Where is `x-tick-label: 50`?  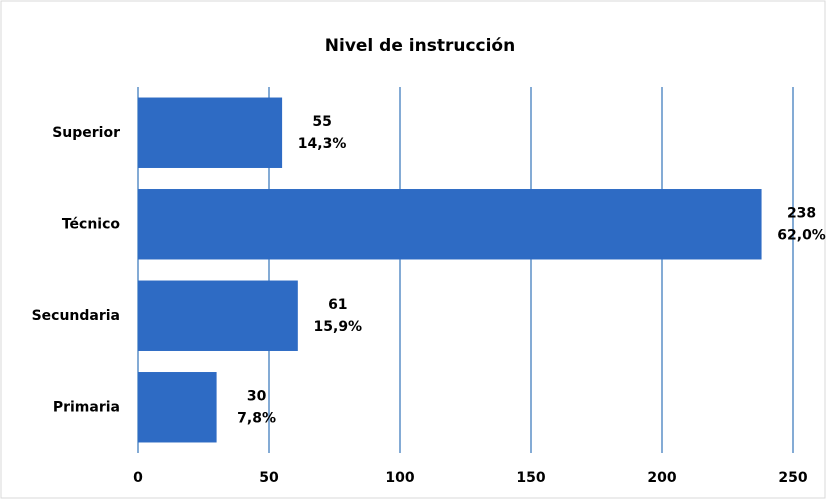
x-tick-label: 50 is located at coordinates (269, 478).